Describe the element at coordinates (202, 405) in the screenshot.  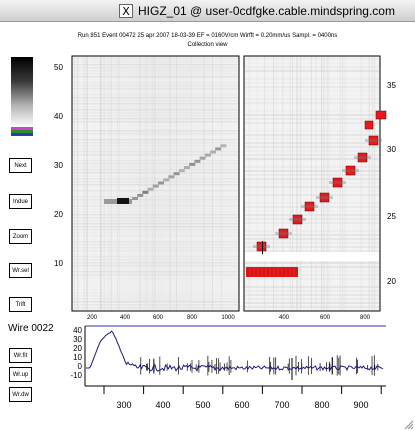
I see `waveform-xtick: 500` at that location.